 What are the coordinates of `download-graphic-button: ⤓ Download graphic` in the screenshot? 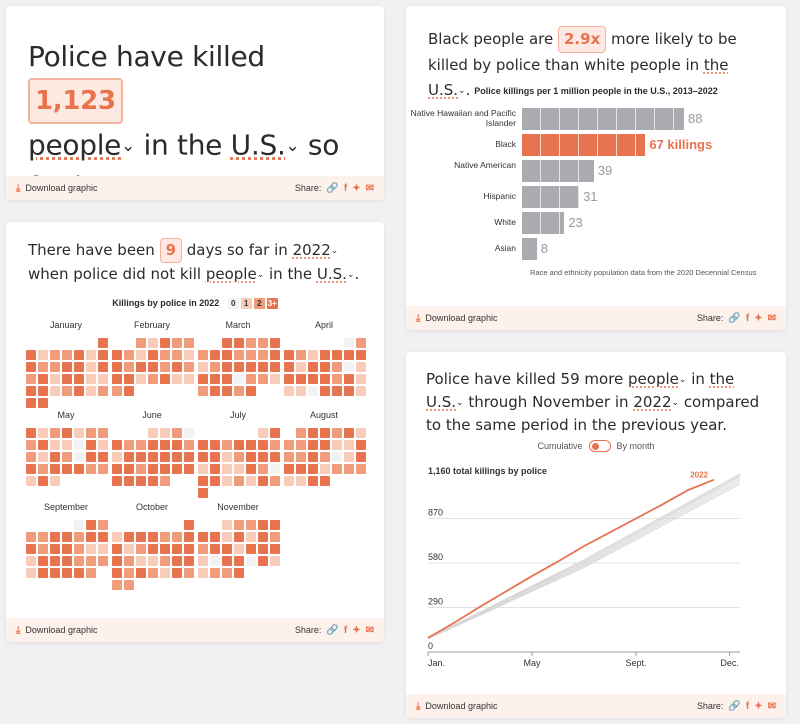 It's located at (456, 318).